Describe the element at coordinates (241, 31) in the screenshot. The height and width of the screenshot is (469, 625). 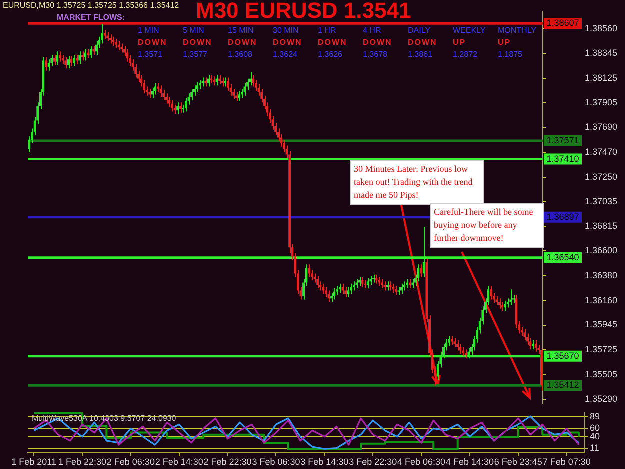
I see `annotation: 15 MIN` at that location.